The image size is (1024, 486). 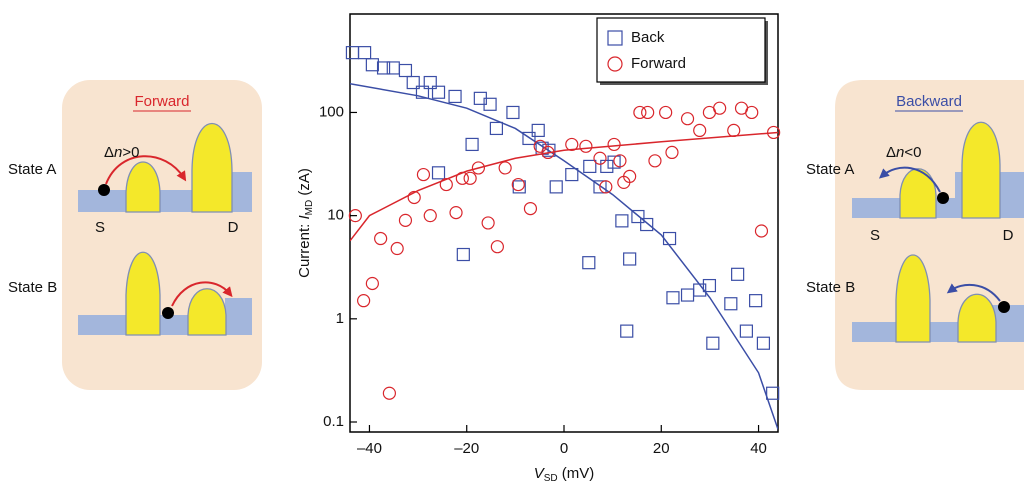 I want to click on legend-label: Forward, so click(x=658, y=63).